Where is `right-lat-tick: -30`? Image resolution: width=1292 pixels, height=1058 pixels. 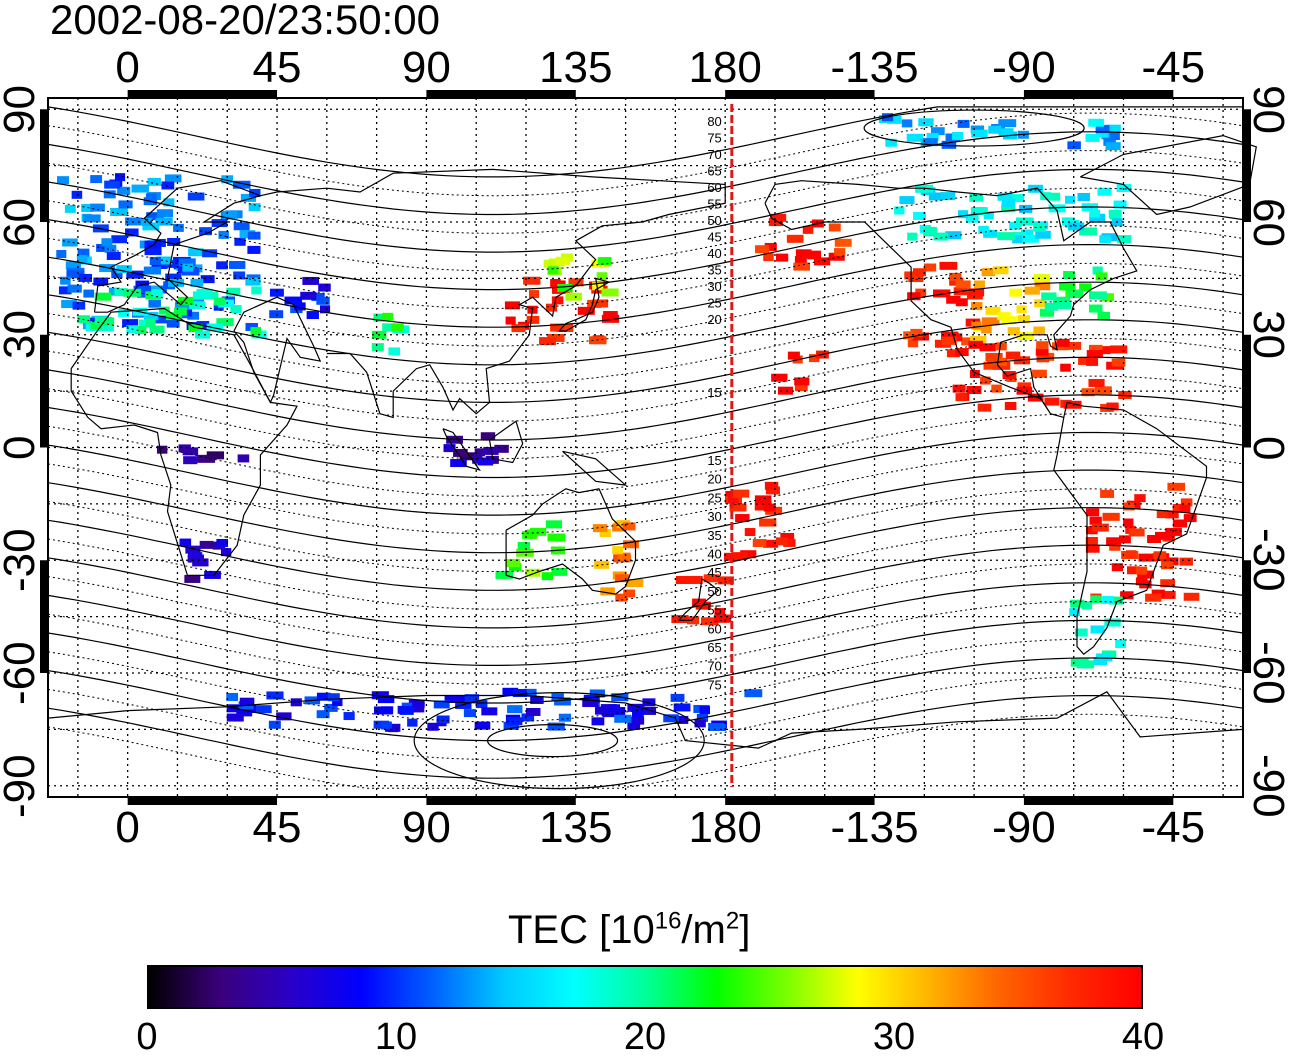
right-lat-tick: -30 is located at coordinates (1268, 560).